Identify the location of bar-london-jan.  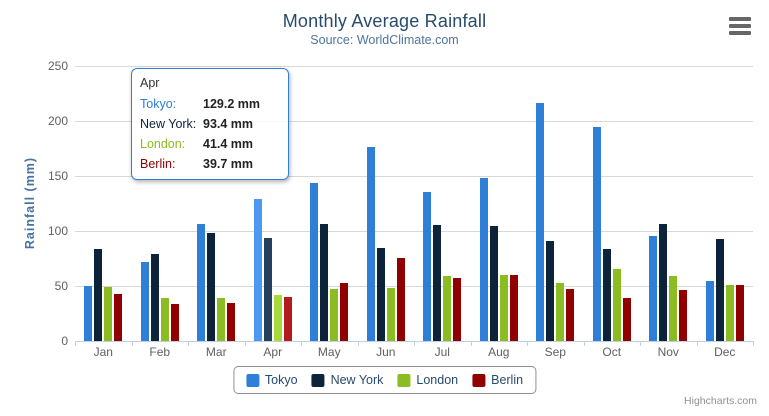
(108, 314).